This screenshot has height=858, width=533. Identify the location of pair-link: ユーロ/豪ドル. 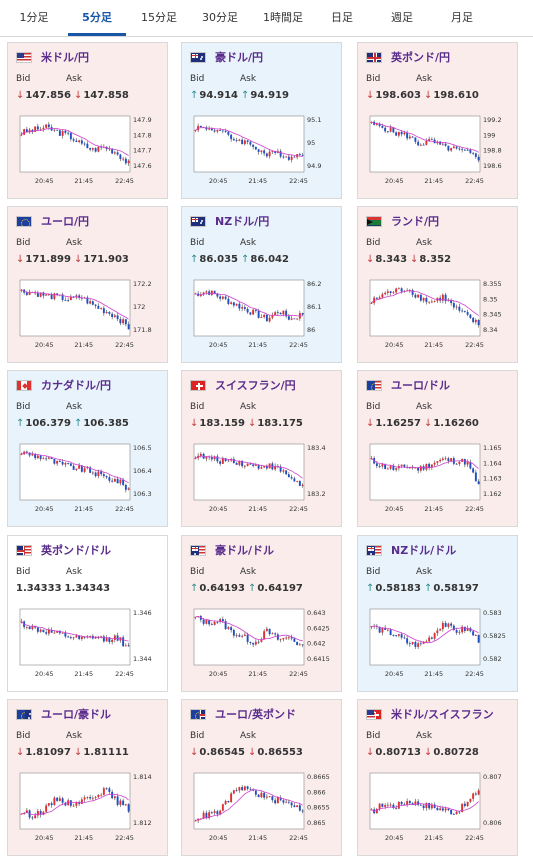
(63, 714).